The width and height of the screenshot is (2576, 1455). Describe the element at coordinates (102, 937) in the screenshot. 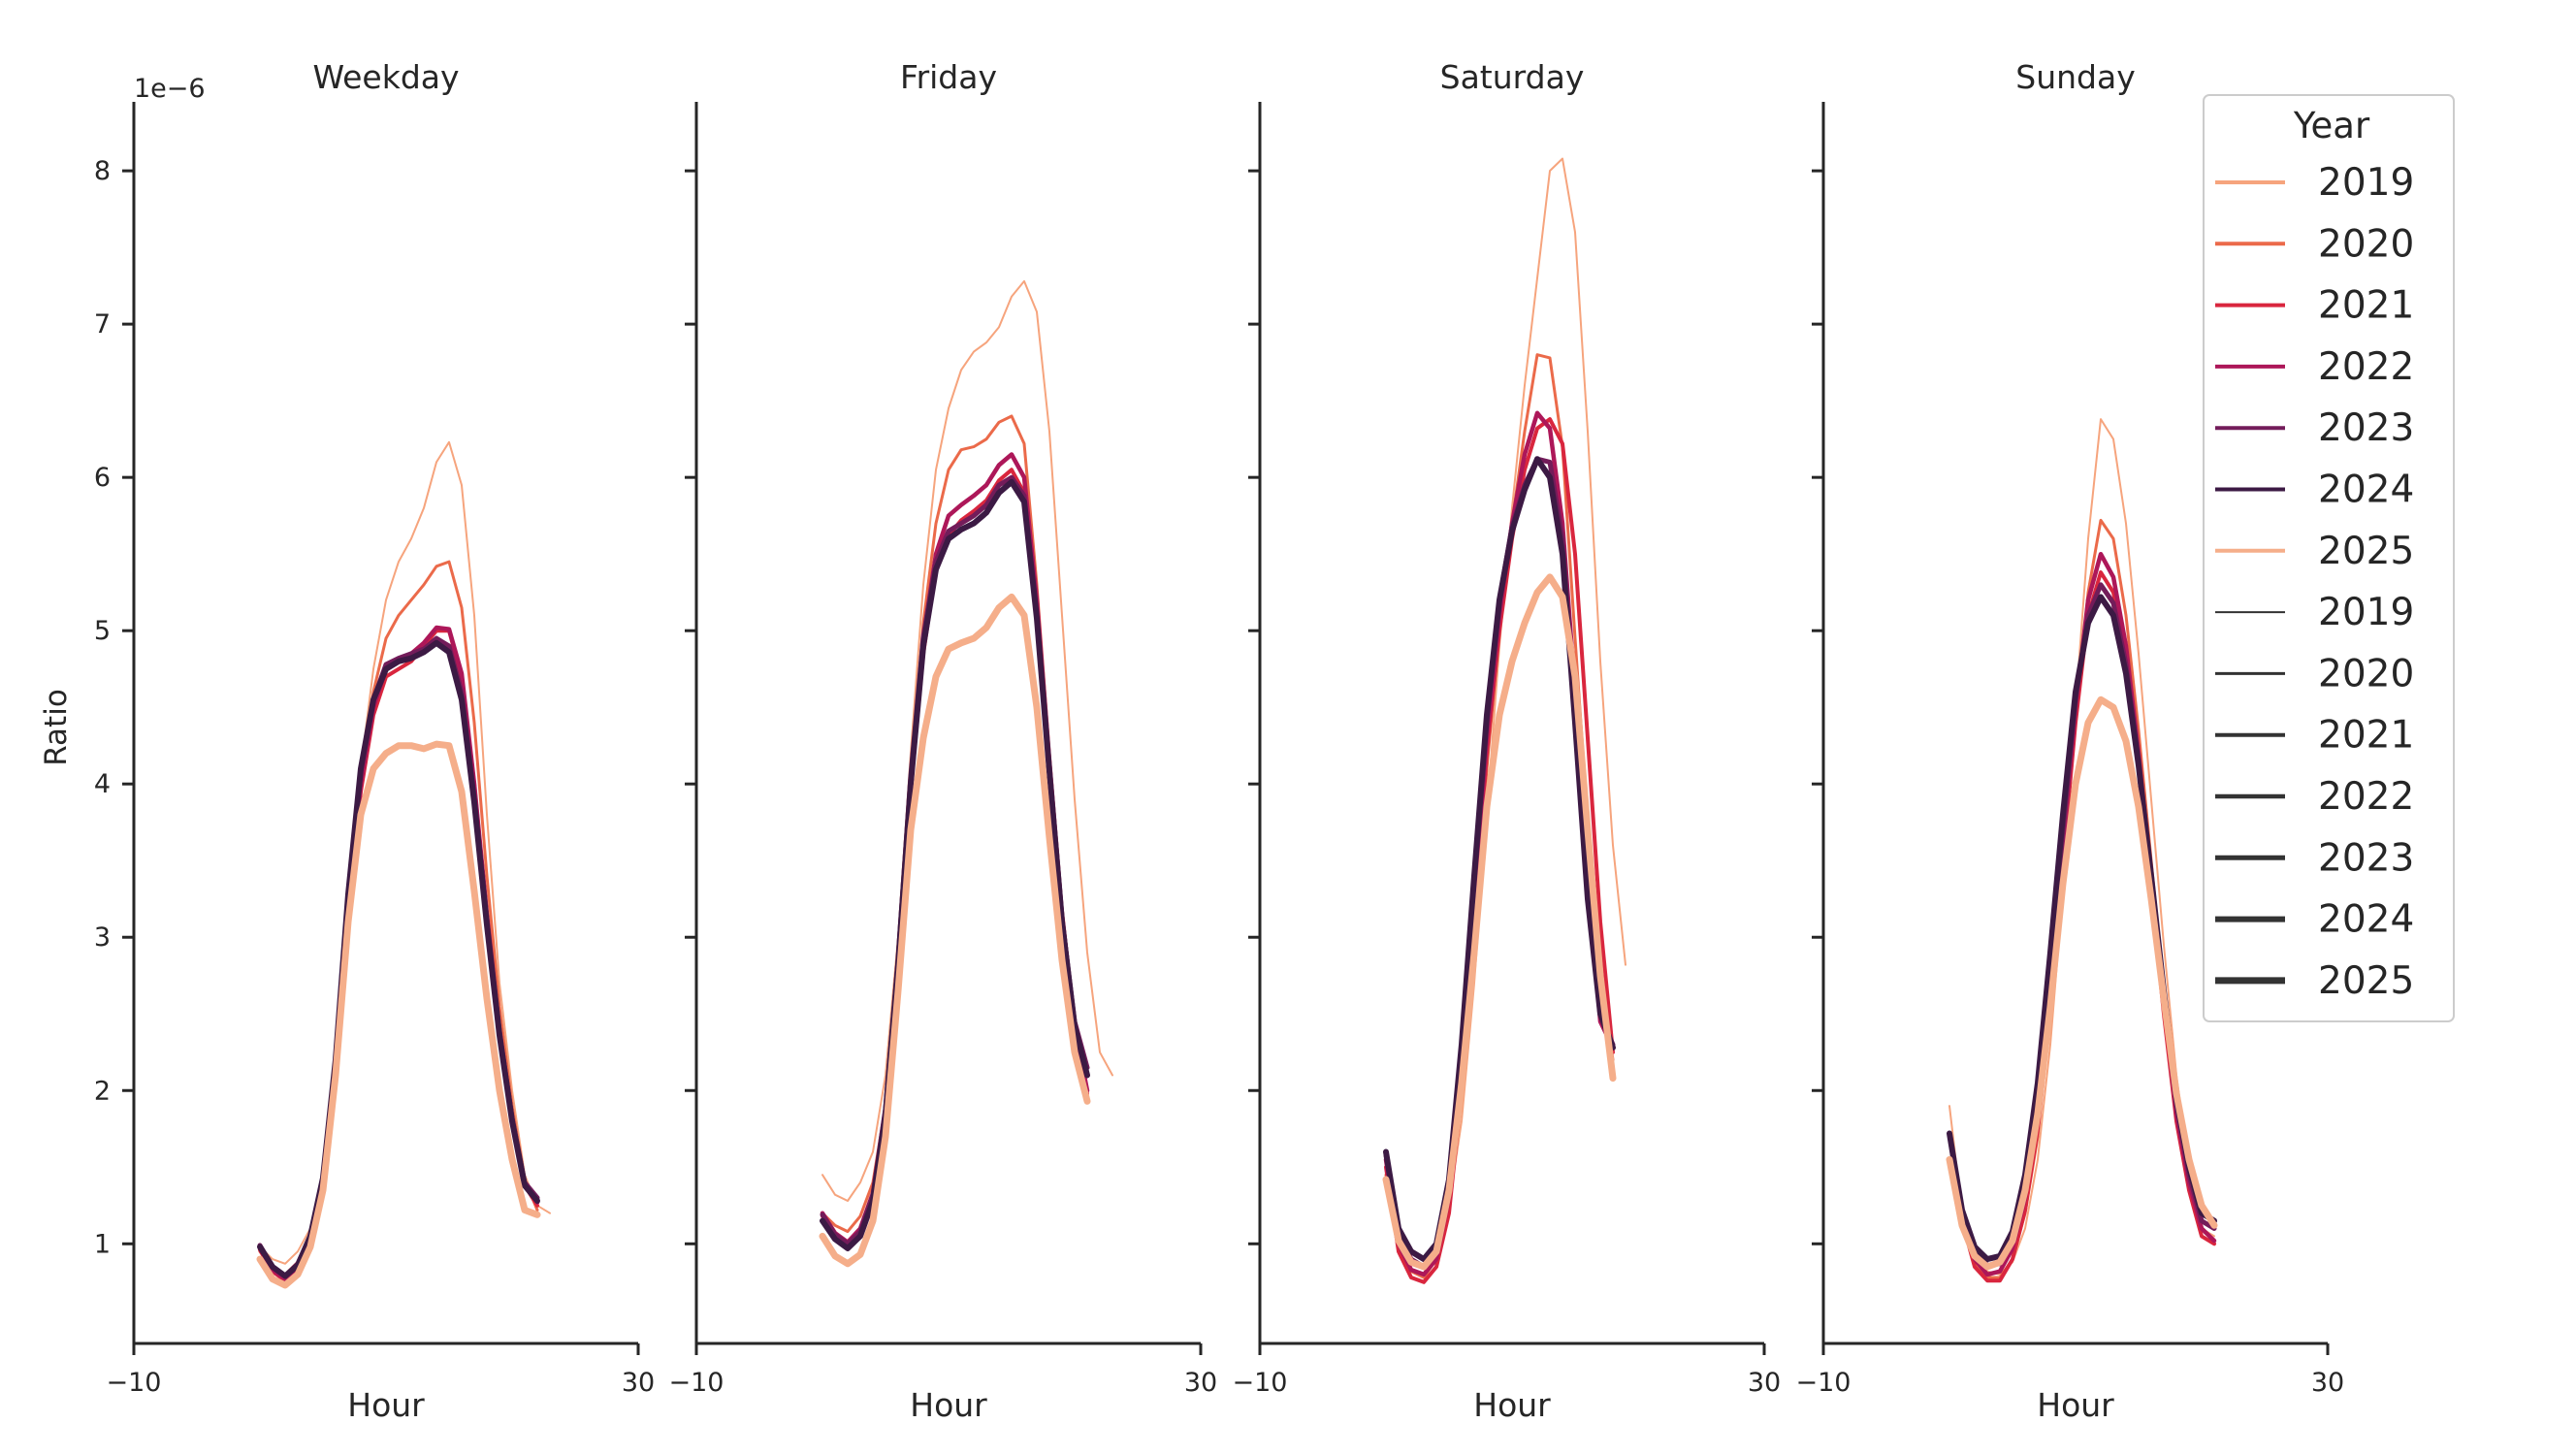

I see `y-tick-label: 3` at that location.